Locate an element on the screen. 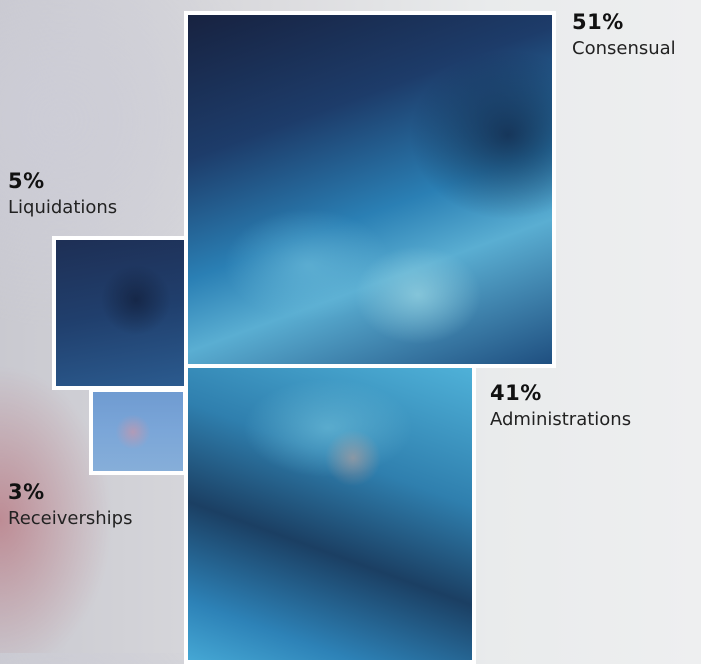  receiverships-percent: 3% is located at coordinates (26, 492).